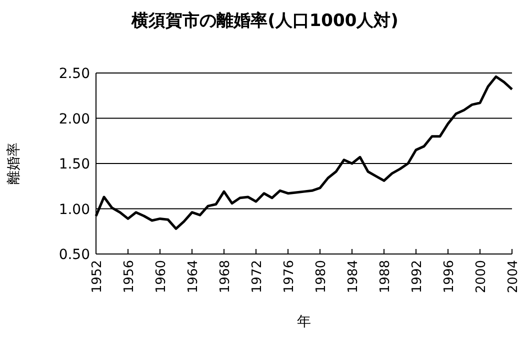 The width and height of the screenshot is (530, 340). I want to click on y-axis-title: 離婚率, so click(14, 163).